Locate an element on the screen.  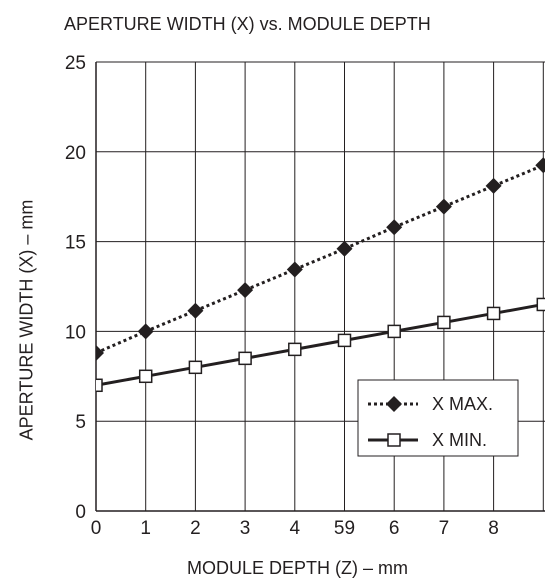
chart-title: APERTURE WIDTH (X) vs. MODULE DEPTH is located at coordinates (247, 24).